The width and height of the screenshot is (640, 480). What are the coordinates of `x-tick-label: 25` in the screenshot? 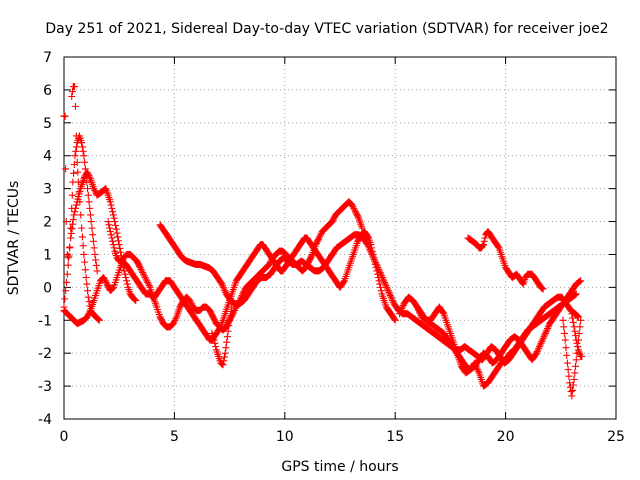 It's located at (616, 437).